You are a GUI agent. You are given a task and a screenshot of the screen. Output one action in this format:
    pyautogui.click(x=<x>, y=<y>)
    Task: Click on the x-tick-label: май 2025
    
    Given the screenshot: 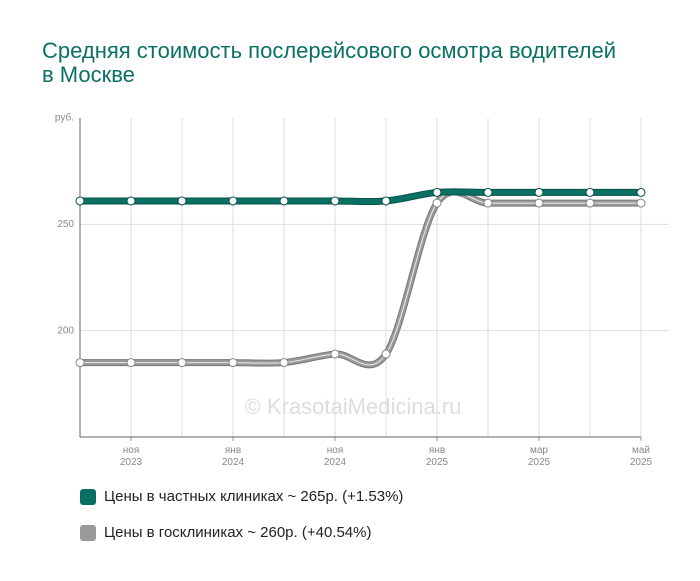 What is the action you would take?
    pyautogui.click(x=641, y=456)
    